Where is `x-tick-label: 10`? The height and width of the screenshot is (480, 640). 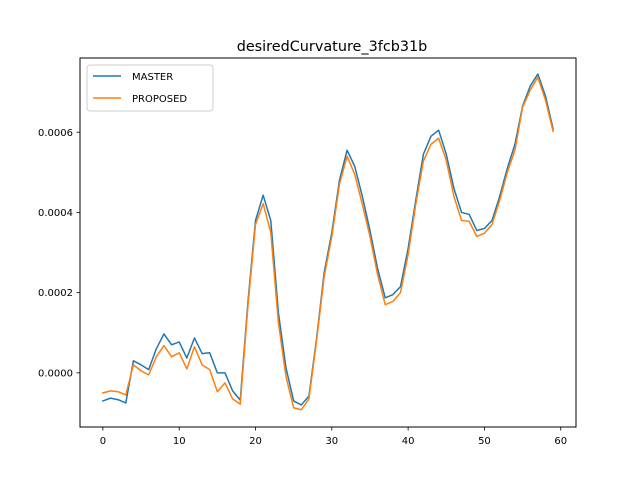 x-tick-label: 10 is located at coordinates (179, 441).